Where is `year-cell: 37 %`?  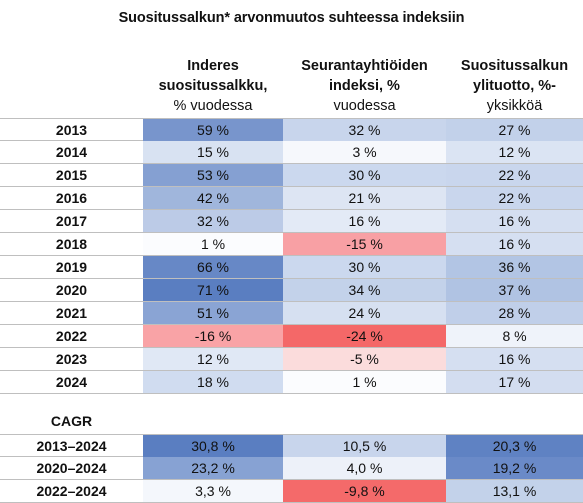 year-cell: 37 % is located at coordinates (514, 290).